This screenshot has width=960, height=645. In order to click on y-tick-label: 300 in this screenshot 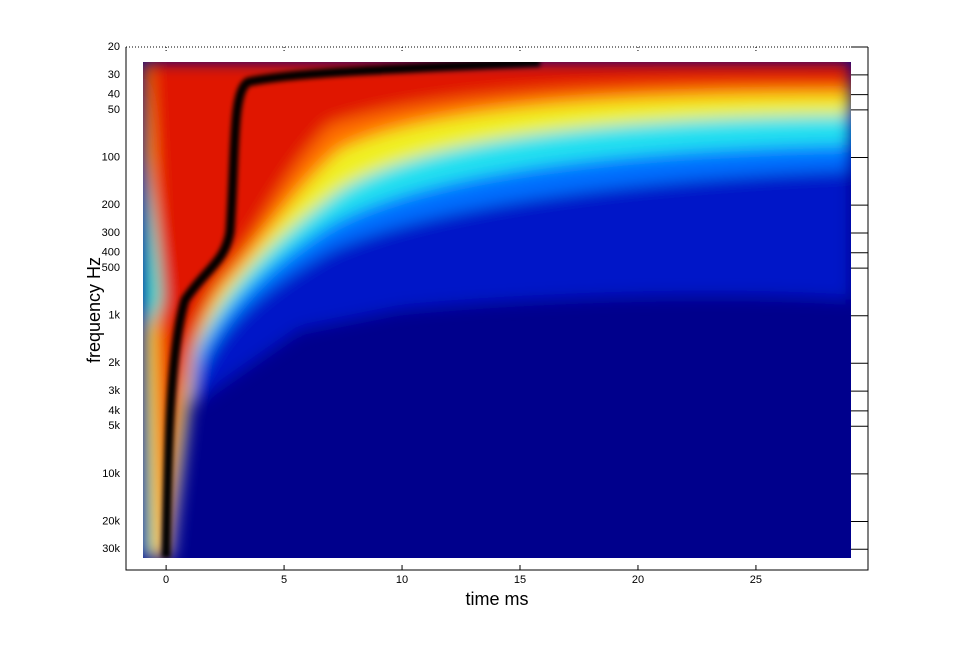, I will do `click(111, 233)`.